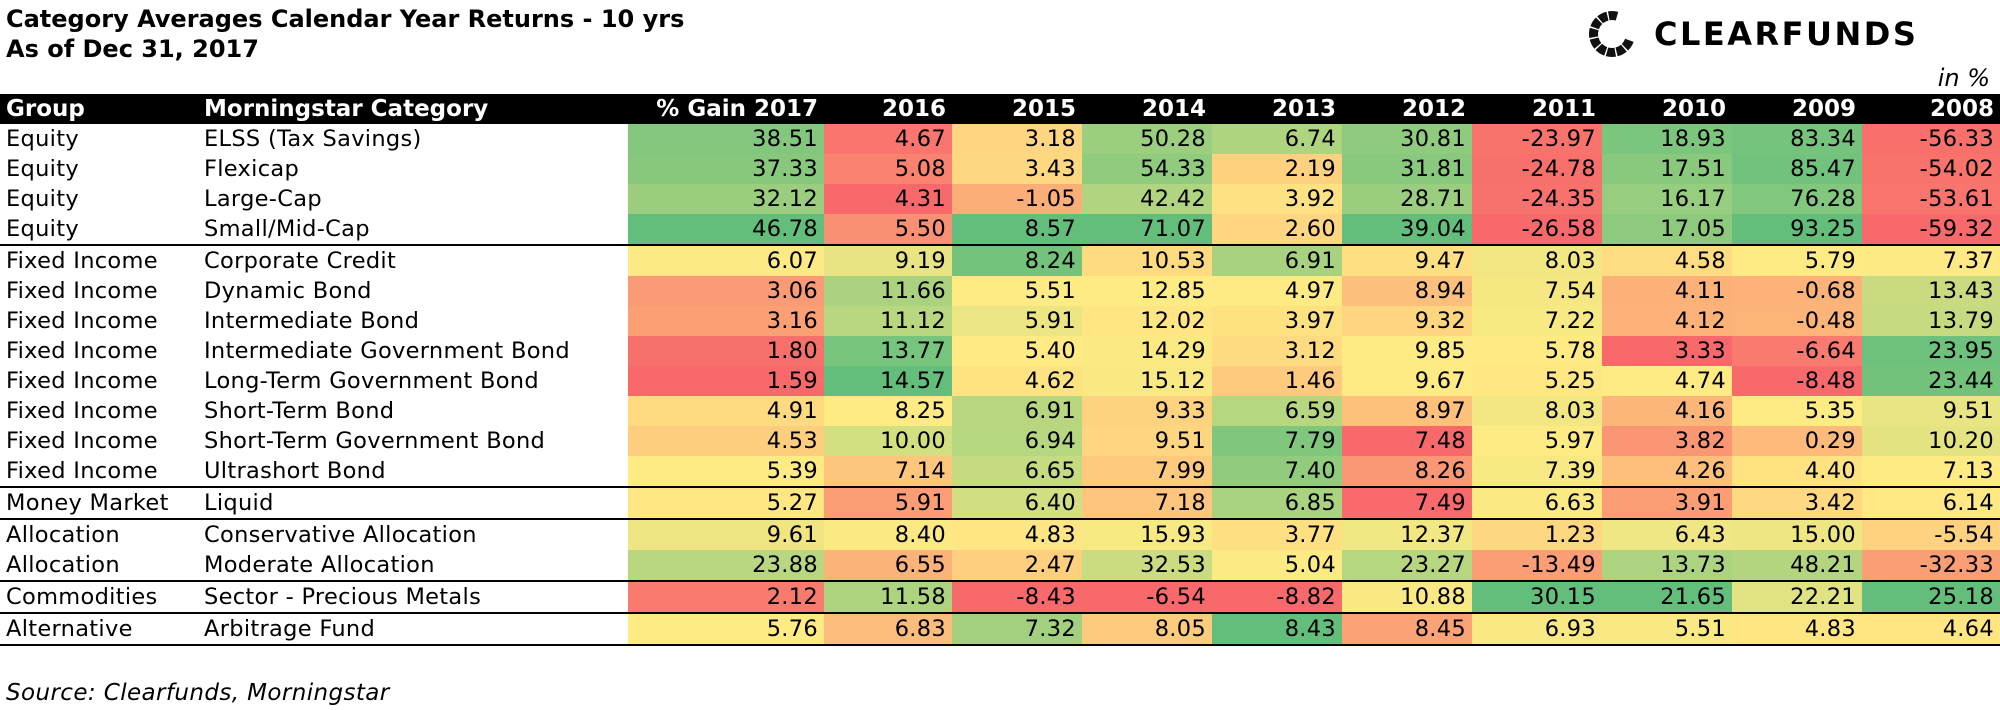  I want to click on return-value-cell: 6.91, so click(1017, 411).